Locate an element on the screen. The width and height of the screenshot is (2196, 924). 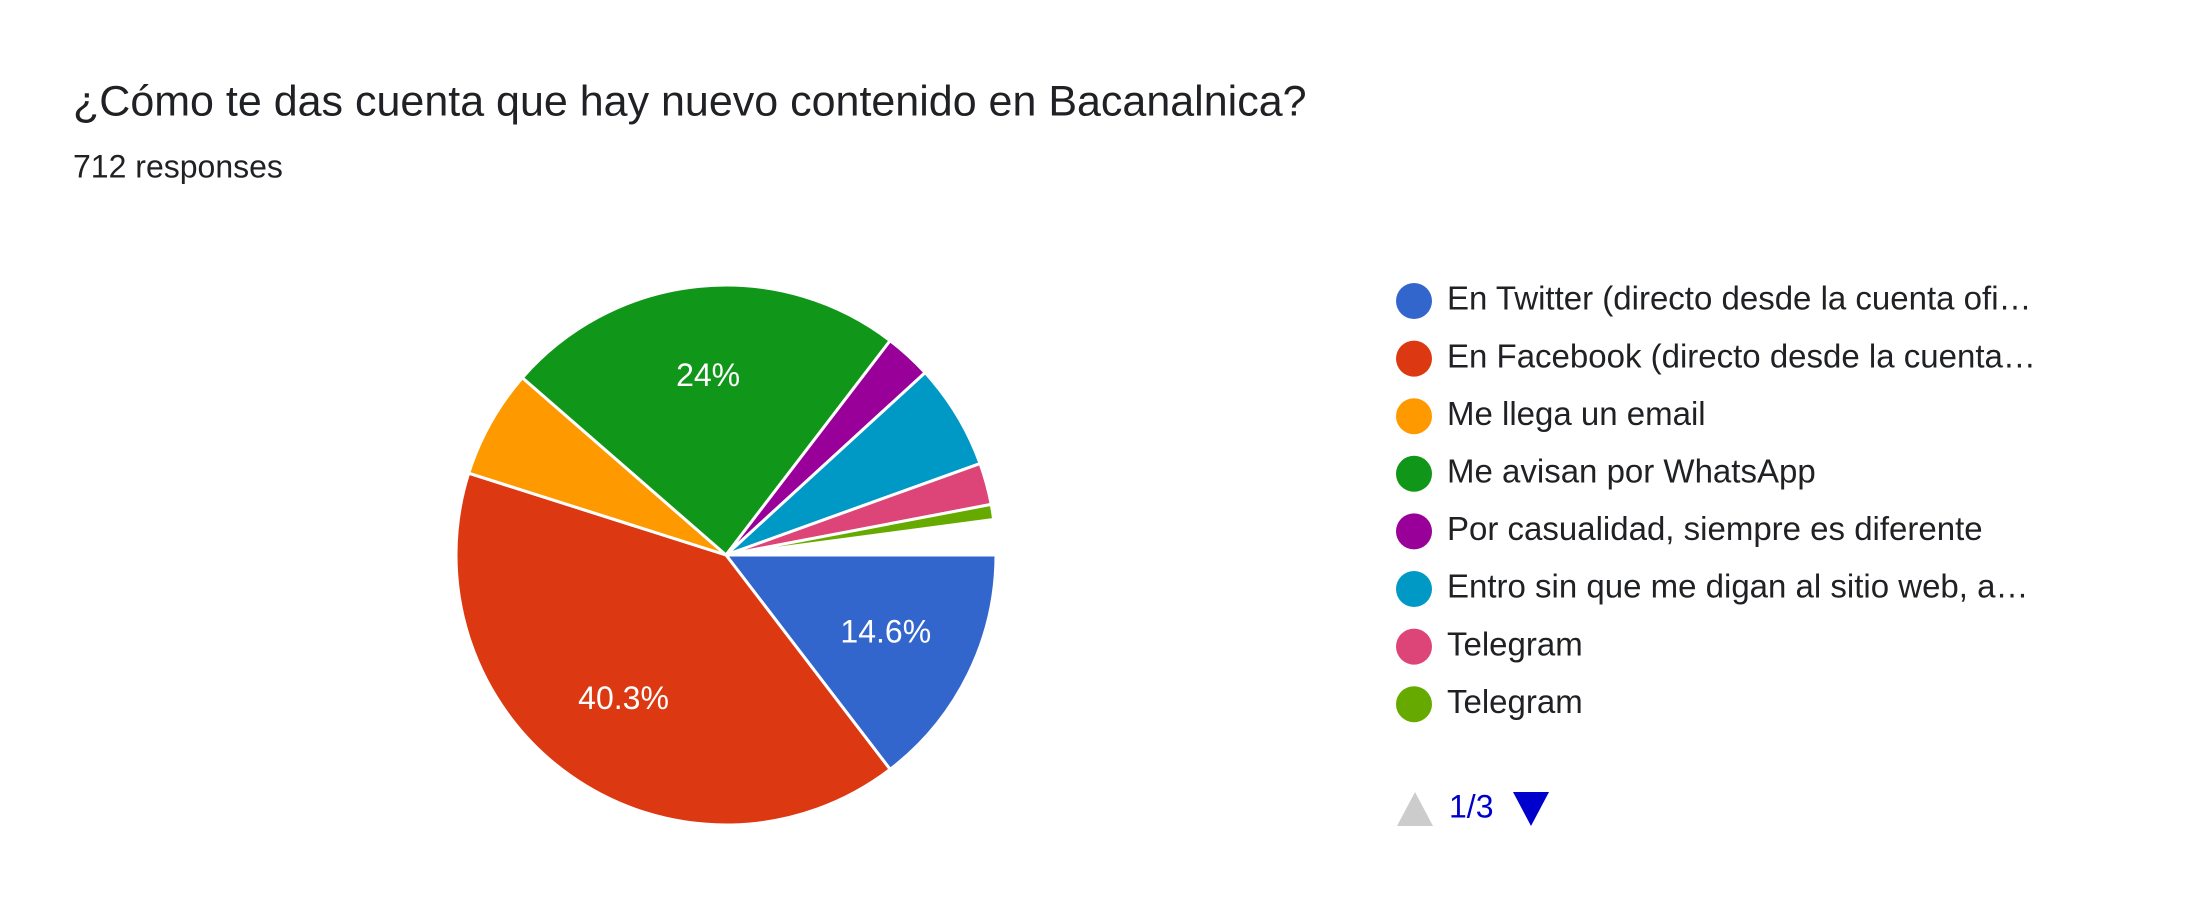
legend-label: Me llega un email is located at coordinates (1576, 413).